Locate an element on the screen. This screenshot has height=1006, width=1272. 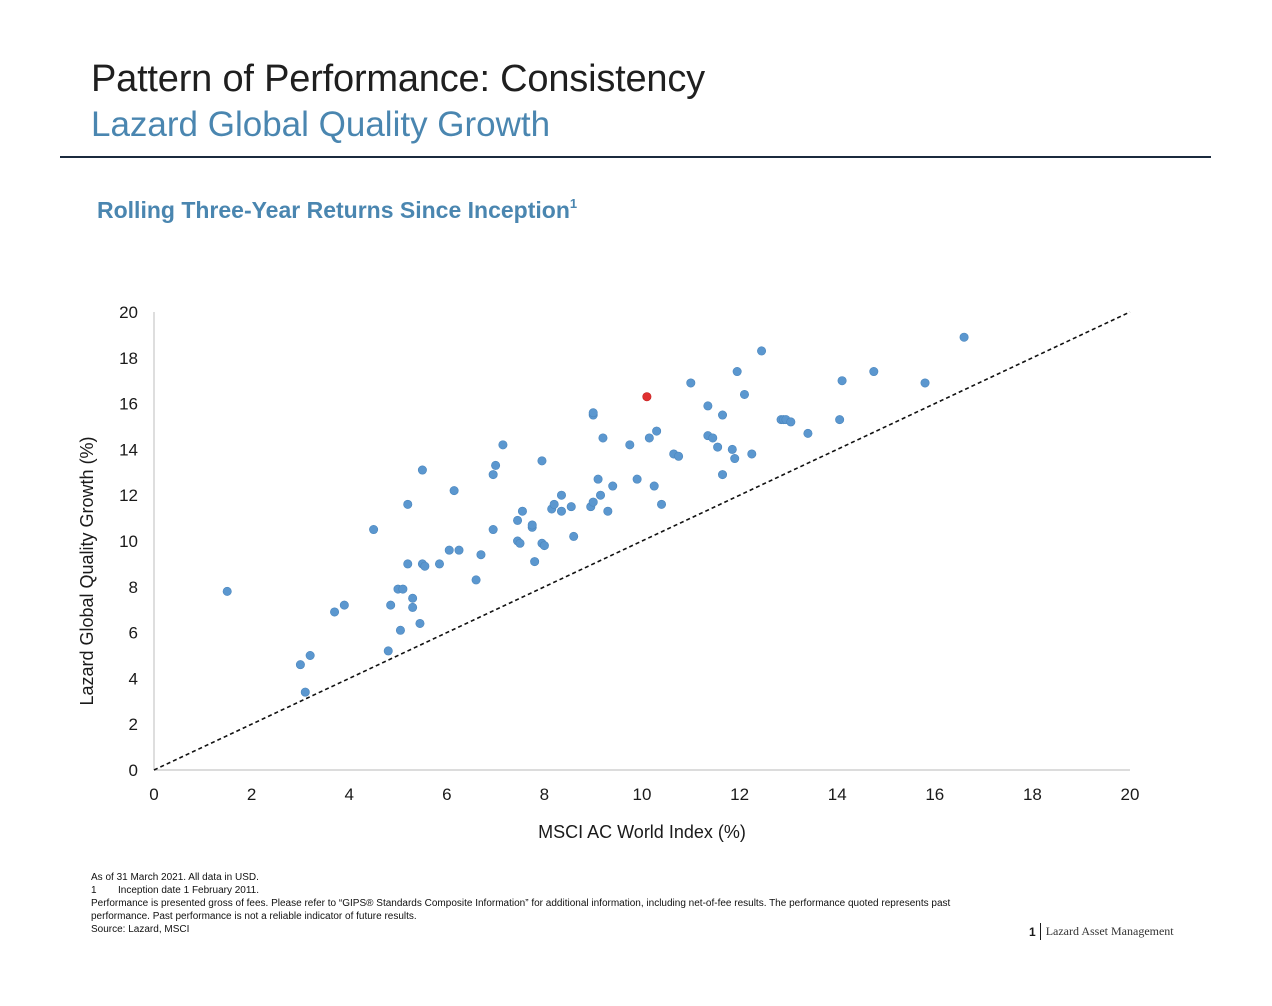
page-title: Pattern of Performance: Consistency is located at coordinates (398, 79).